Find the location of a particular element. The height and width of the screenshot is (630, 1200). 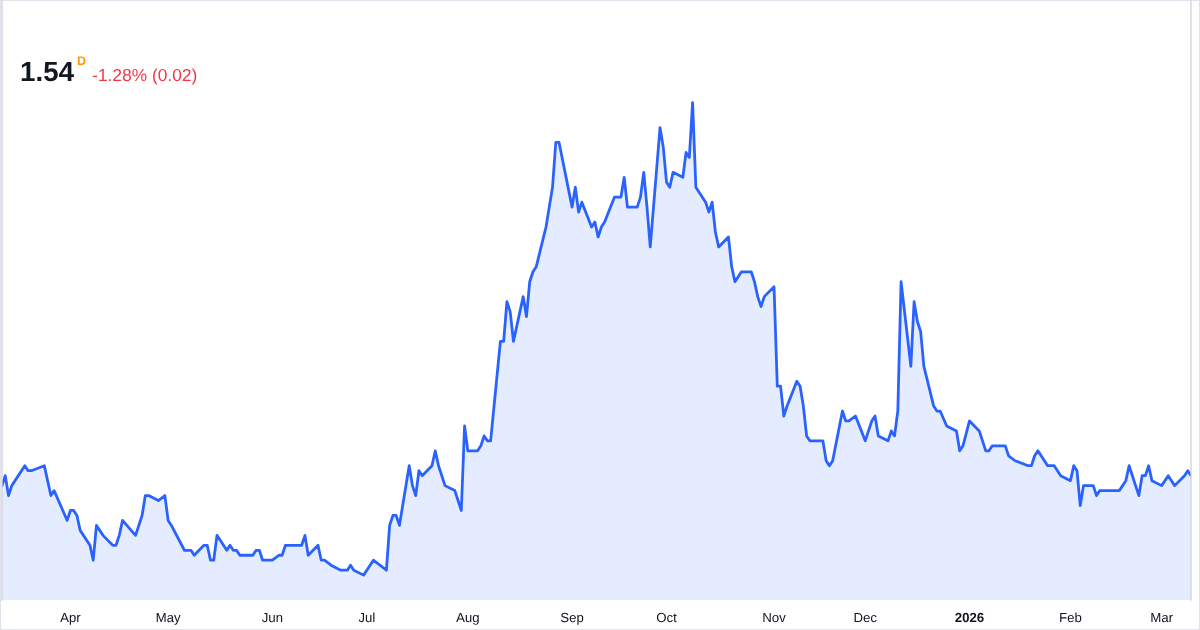

x-tick-label: Sep is located at coordinates (572, 618).